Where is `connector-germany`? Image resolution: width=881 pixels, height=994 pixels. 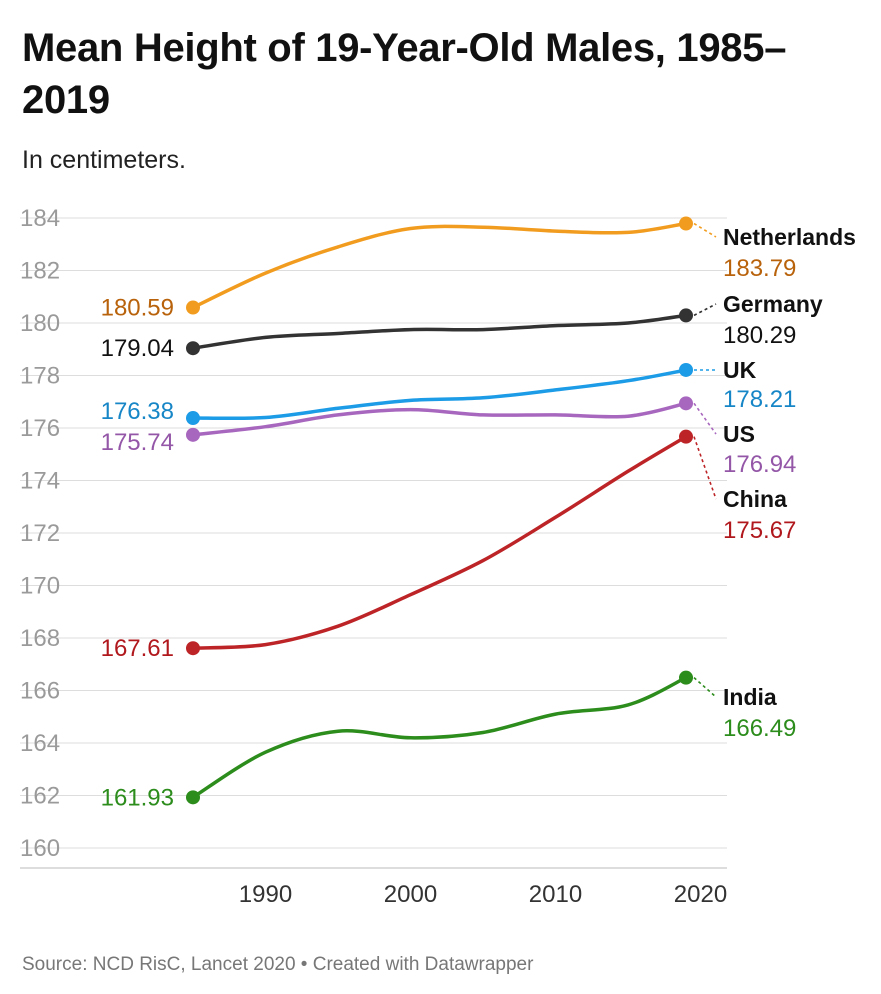
connector-germany is located at coordinates (705, 310).